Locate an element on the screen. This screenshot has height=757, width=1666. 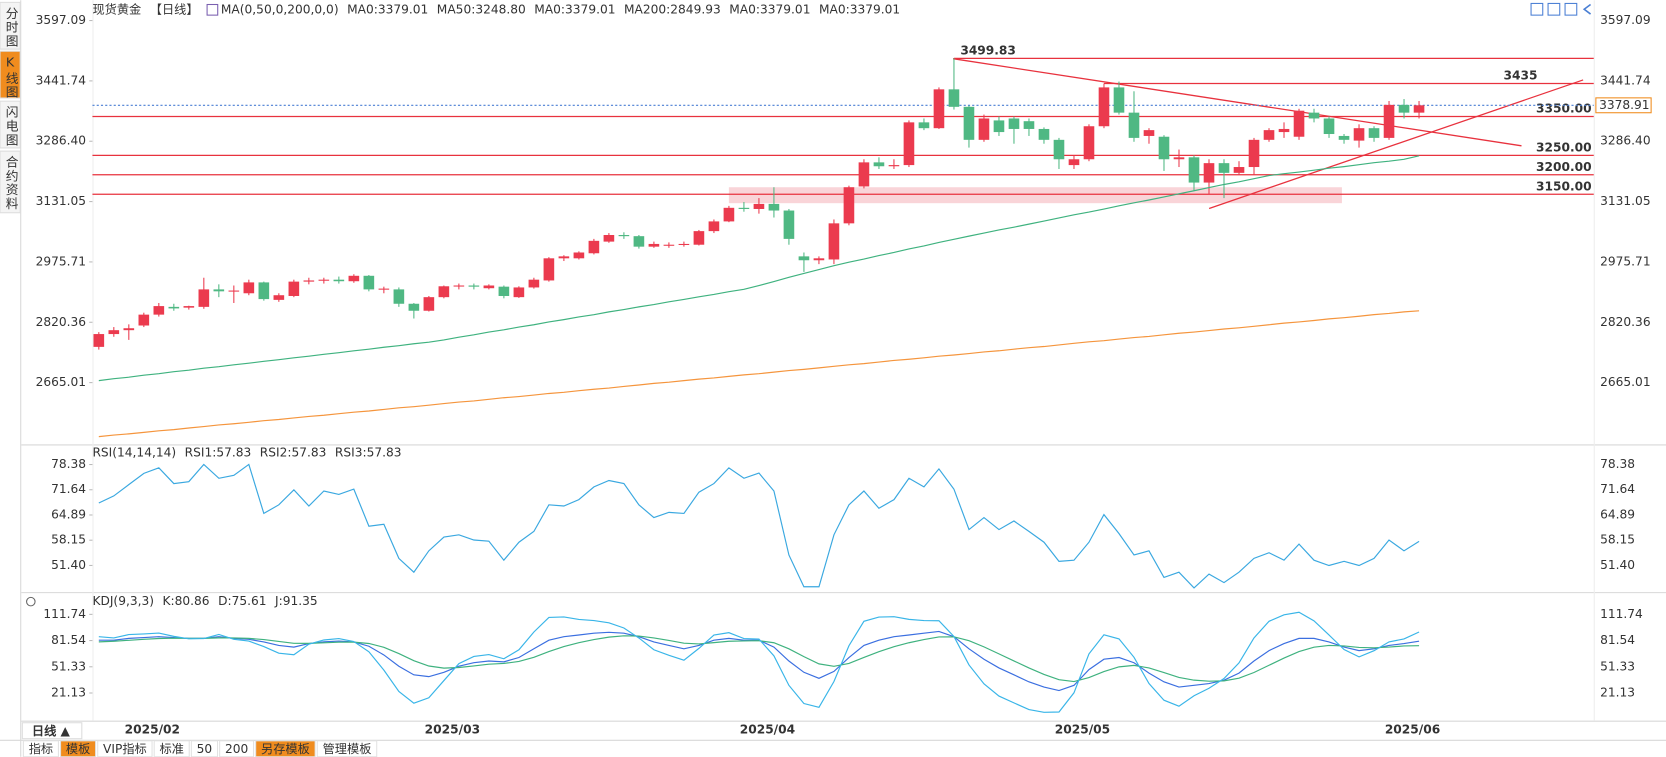
level-label: 3435 is located at coordinates (1520, 76).